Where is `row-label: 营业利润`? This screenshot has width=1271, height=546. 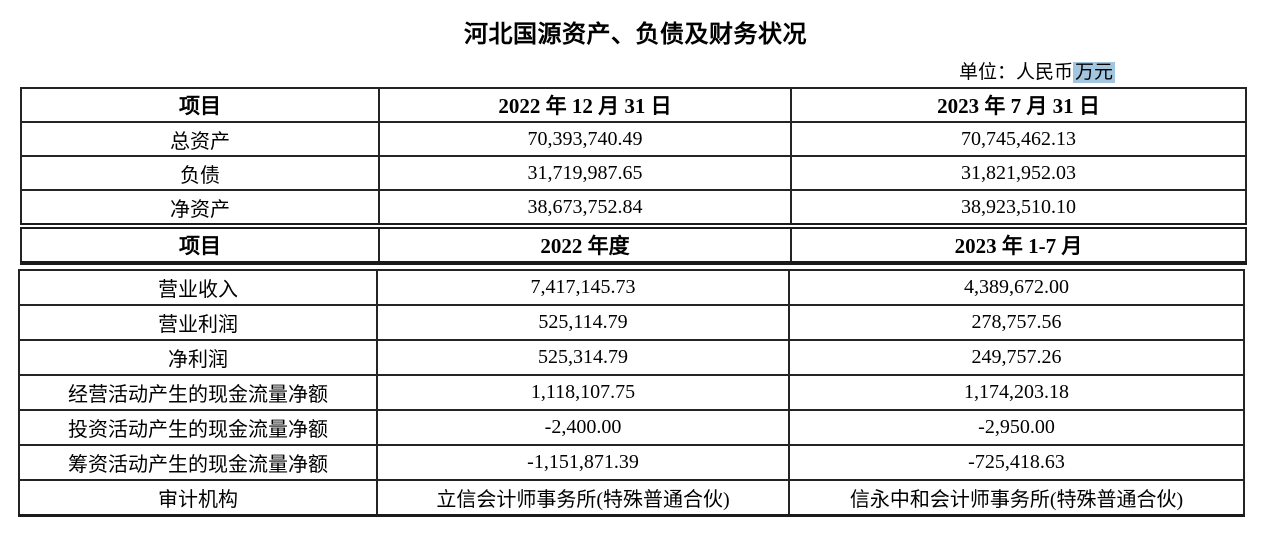 row-label: 营业利润 is located at coordinates (198, 322).